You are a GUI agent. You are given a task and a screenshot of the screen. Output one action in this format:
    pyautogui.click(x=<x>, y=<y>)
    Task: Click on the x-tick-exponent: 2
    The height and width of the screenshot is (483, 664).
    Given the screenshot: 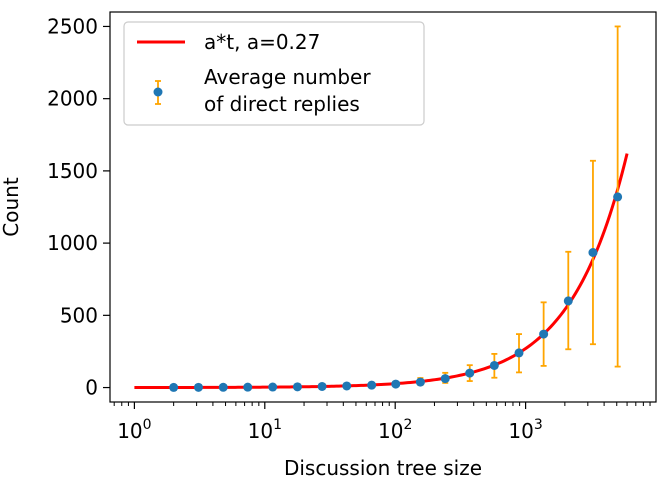 What is the action you would take?
    pyautogui.click(x=407, y=425)
    